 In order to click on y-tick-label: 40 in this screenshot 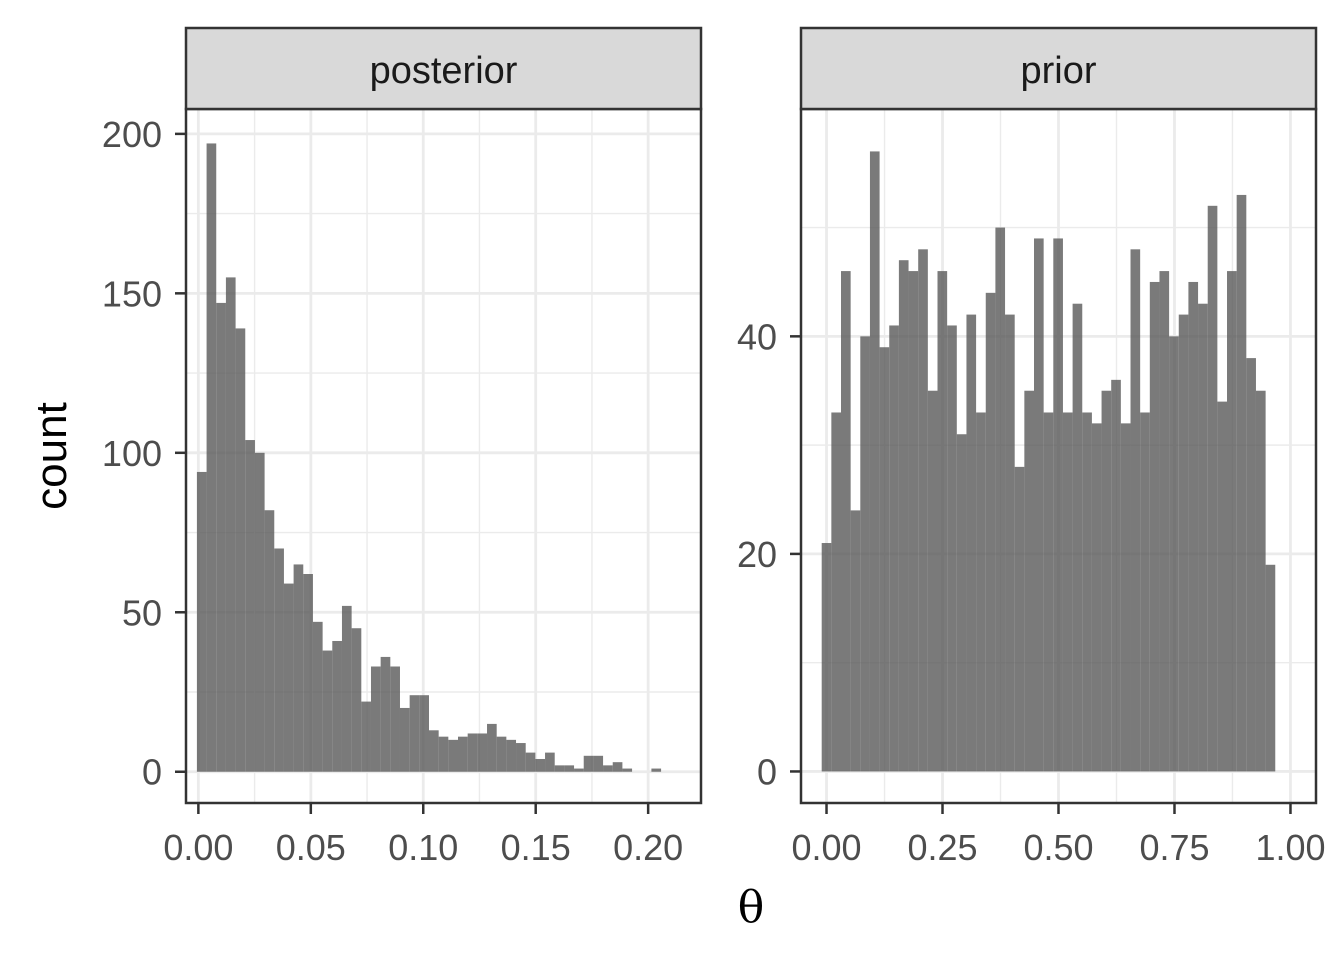, I will do `click(757, 336)`.